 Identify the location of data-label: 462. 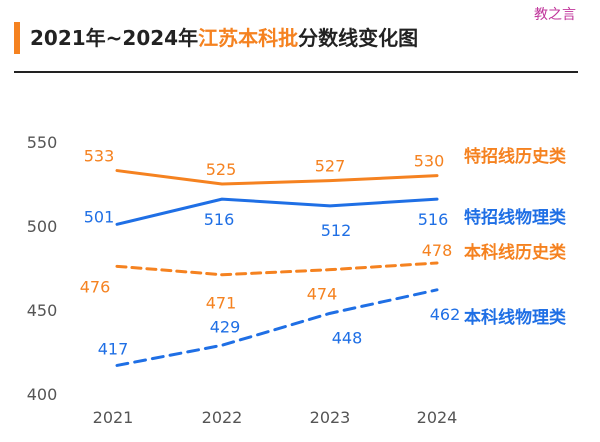
(445, 314).